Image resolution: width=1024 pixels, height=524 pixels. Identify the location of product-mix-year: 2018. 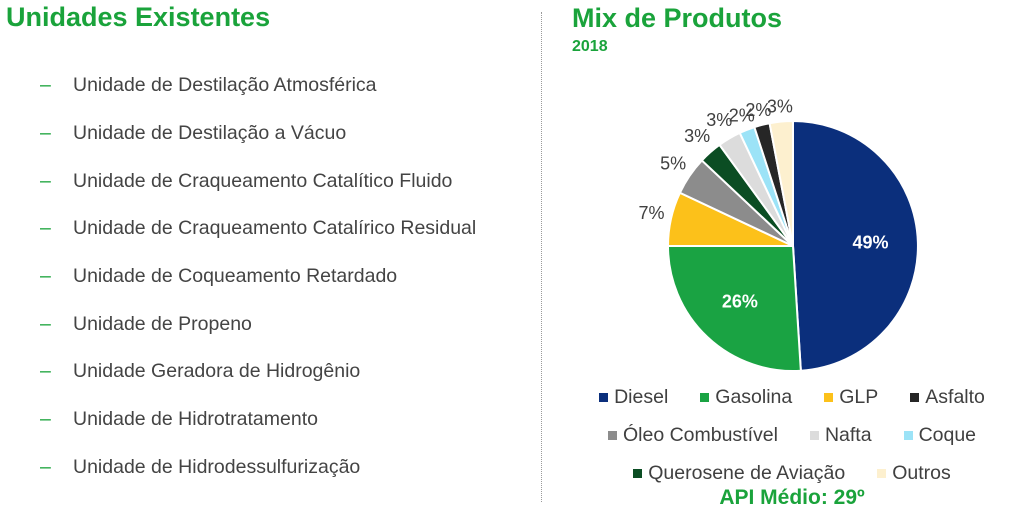
(590, 46).